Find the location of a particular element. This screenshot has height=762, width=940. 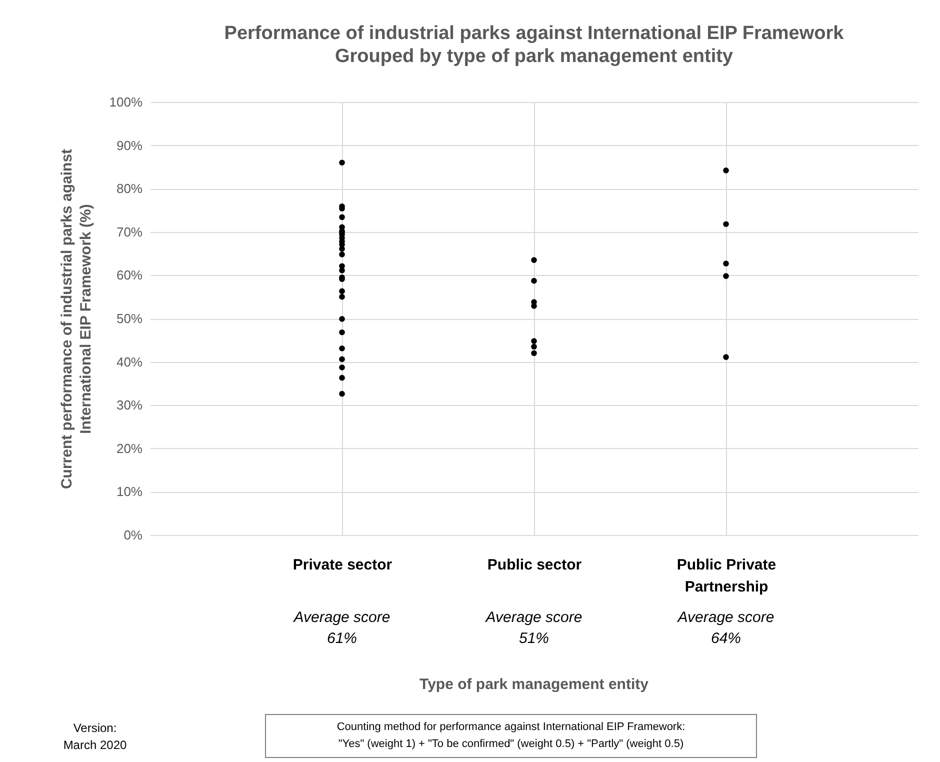

y-tick-label: 30% is located at coordinates (129, 405).